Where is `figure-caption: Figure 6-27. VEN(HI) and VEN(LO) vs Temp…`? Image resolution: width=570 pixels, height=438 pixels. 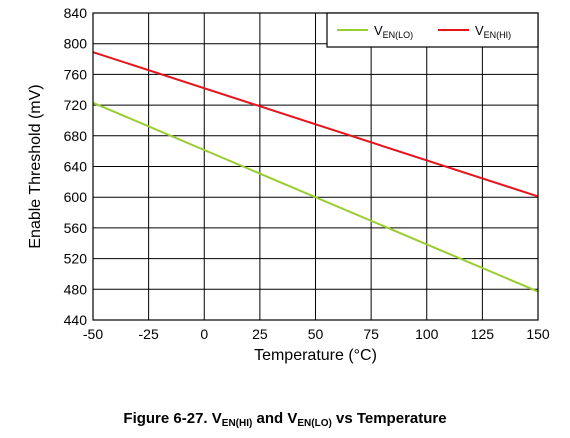
figure-caption: Figure 6-27. VEN(HI) and VEN(LO) vs Temp… is located at coordinates (285, 419).